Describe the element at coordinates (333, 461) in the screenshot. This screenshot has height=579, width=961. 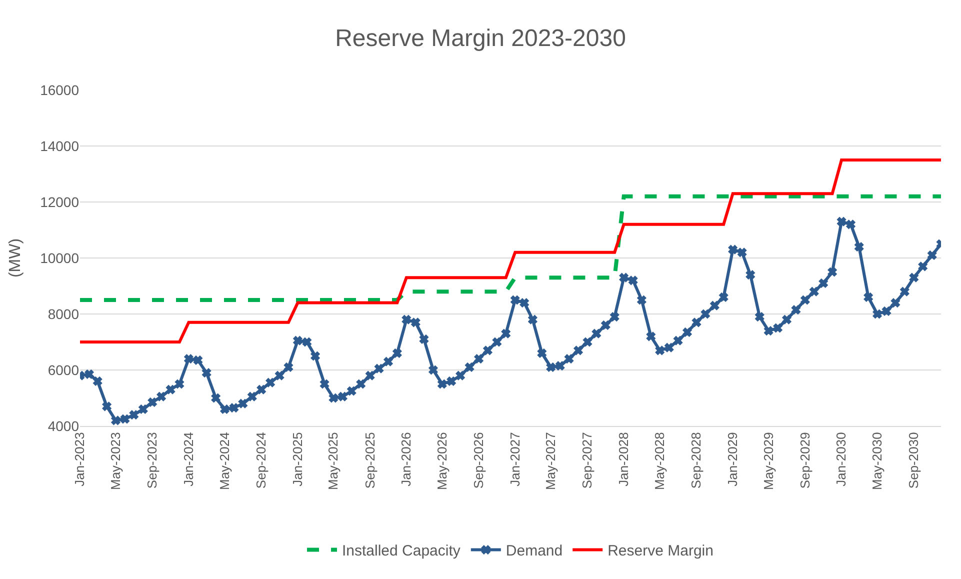
I see `x-tick-label: May-2025` at that location.